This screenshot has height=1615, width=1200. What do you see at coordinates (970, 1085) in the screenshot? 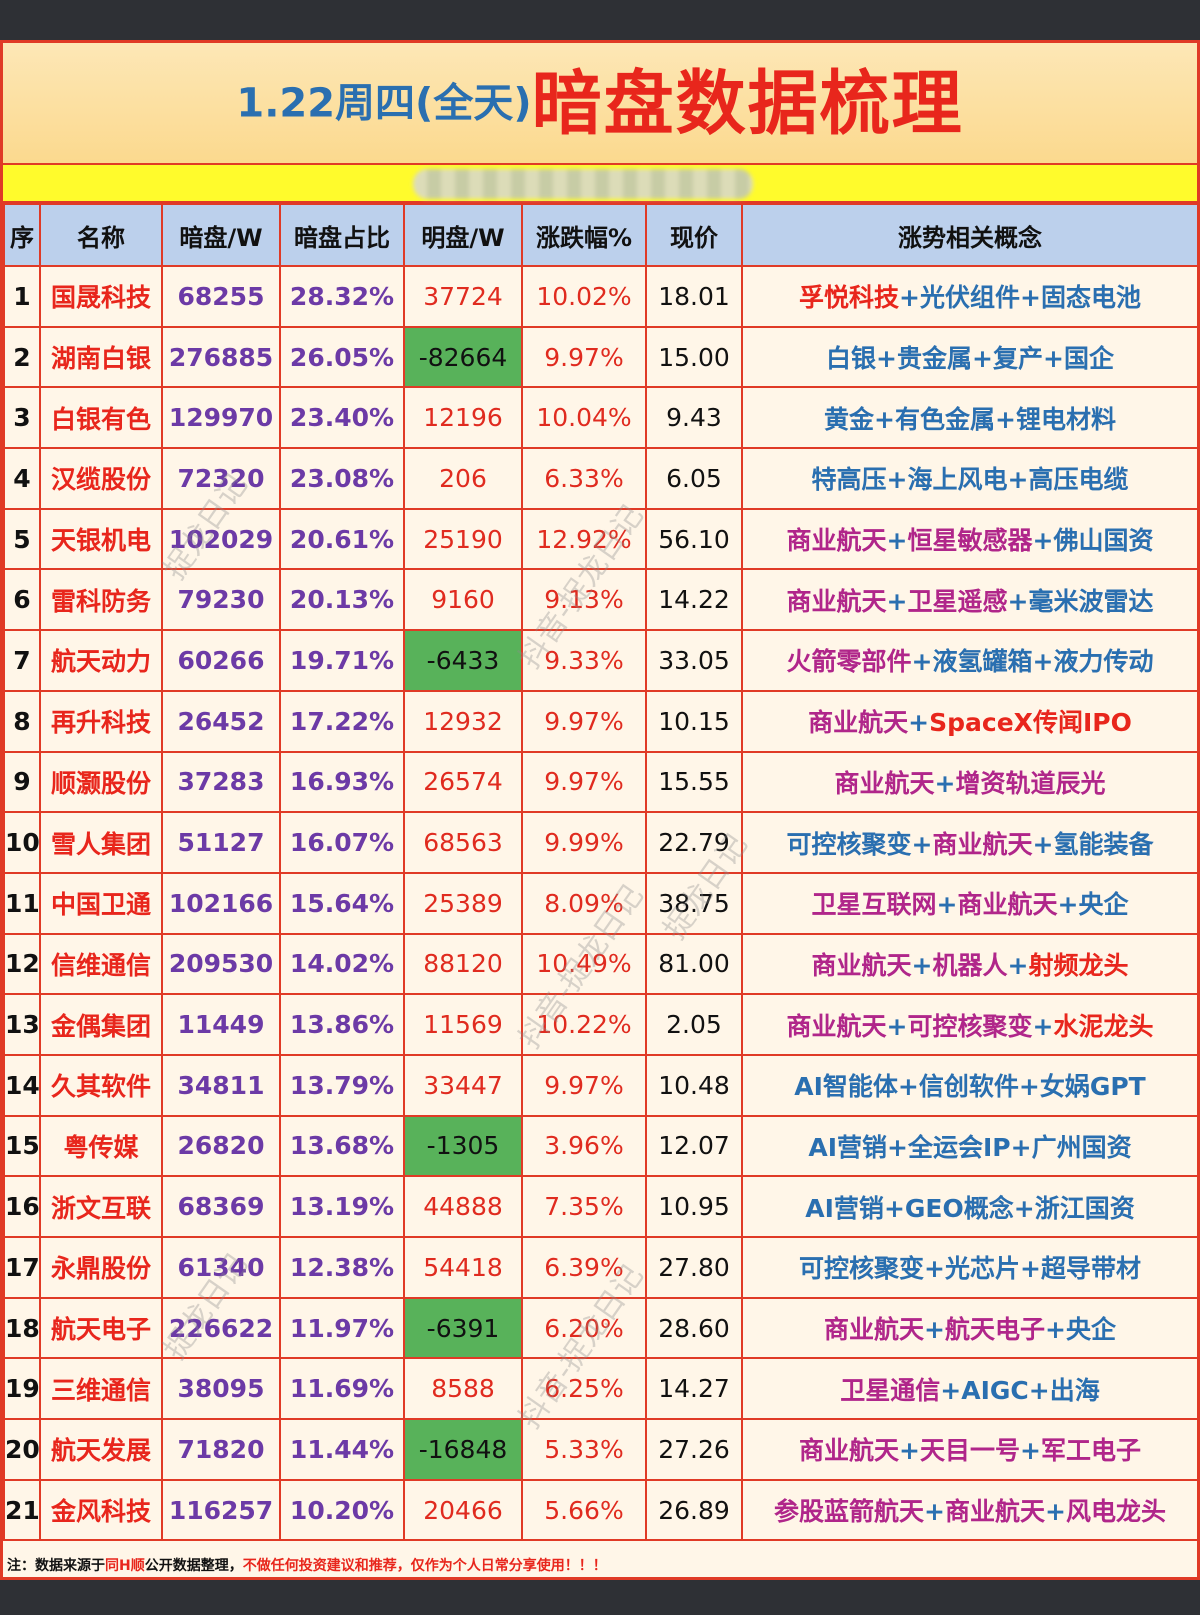
I see `concept-cell: AI智能体+信创软件+女娲GPT` at bounding box center [970, 1085].